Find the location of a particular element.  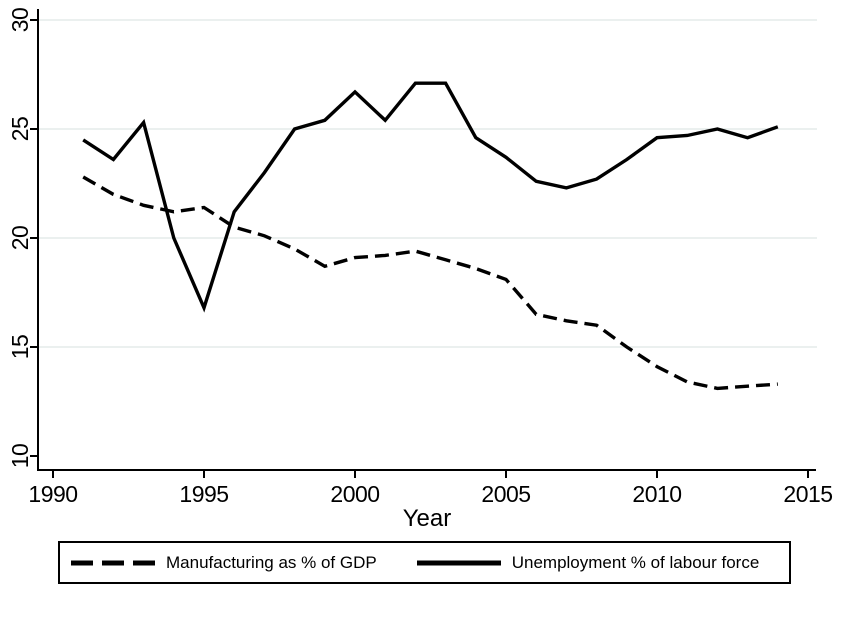

y-tick-label: 25 is located at coordinates (20, 129).